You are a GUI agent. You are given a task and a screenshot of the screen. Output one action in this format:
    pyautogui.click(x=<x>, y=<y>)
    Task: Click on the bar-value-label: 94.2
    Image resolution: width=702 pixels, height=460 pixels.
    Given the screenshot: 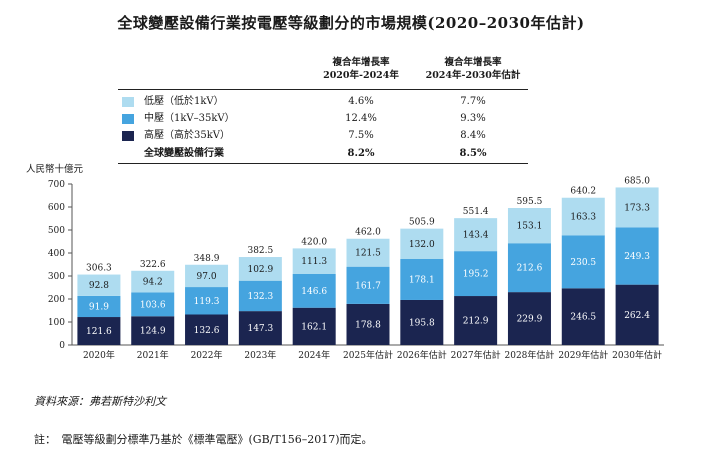 What is the action you would take?
    pyautogui.click(x=153, y=283)
    